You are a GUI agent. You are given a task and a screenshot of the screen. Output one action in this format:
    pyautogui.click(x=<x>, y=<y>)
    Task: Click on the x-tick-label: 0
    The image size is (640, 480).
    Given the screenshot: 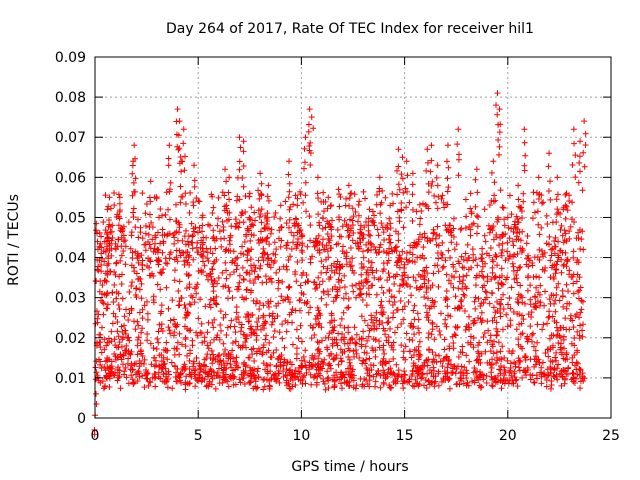 What is the action you would take?
    pyautogui.click(x=95, y=436)
    